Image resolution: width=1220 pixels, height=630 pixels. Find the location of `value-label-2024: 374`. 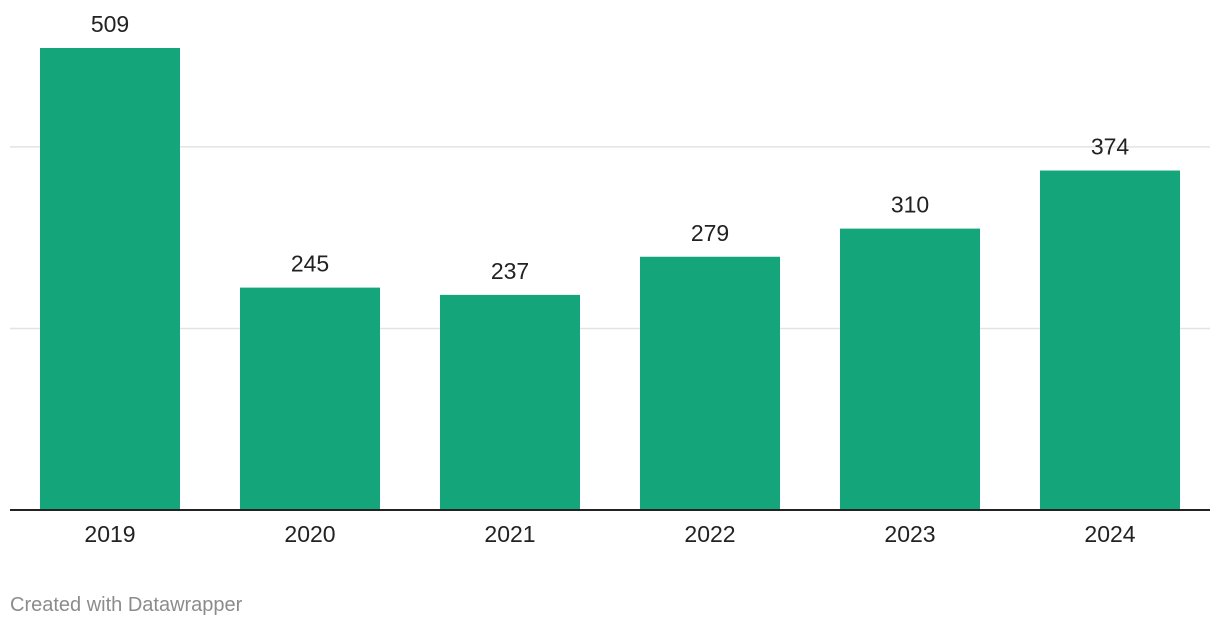

value-label-2024: 374 is located at coordinates (1110, 147).